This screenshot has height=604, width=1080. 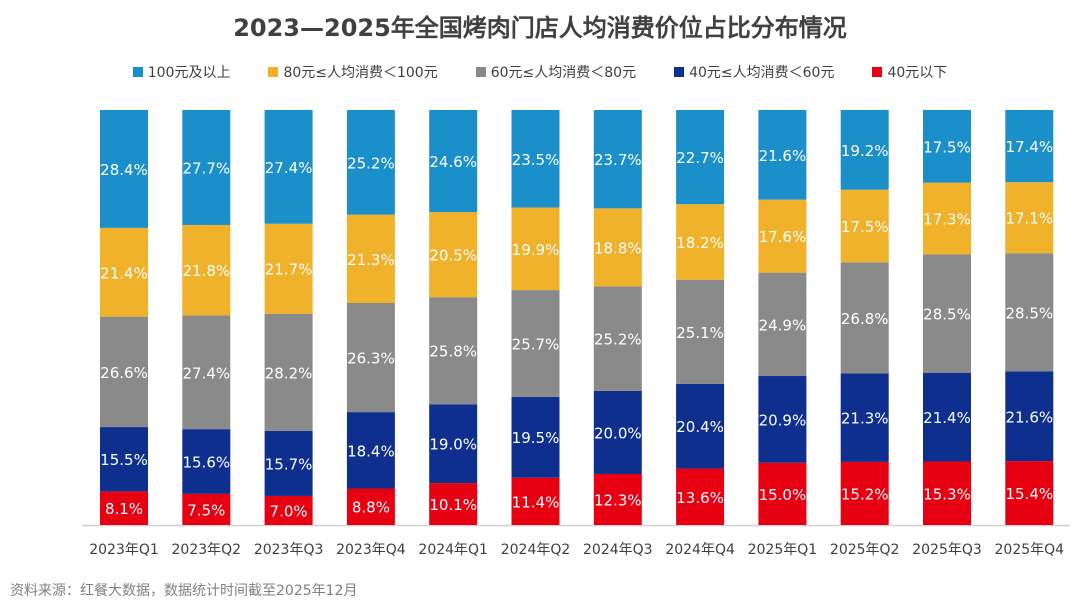 What do you see at coordinates (909, 72) in the screenshot?
I see `legend-item: 40元以下` at bounding box center [909, 72].